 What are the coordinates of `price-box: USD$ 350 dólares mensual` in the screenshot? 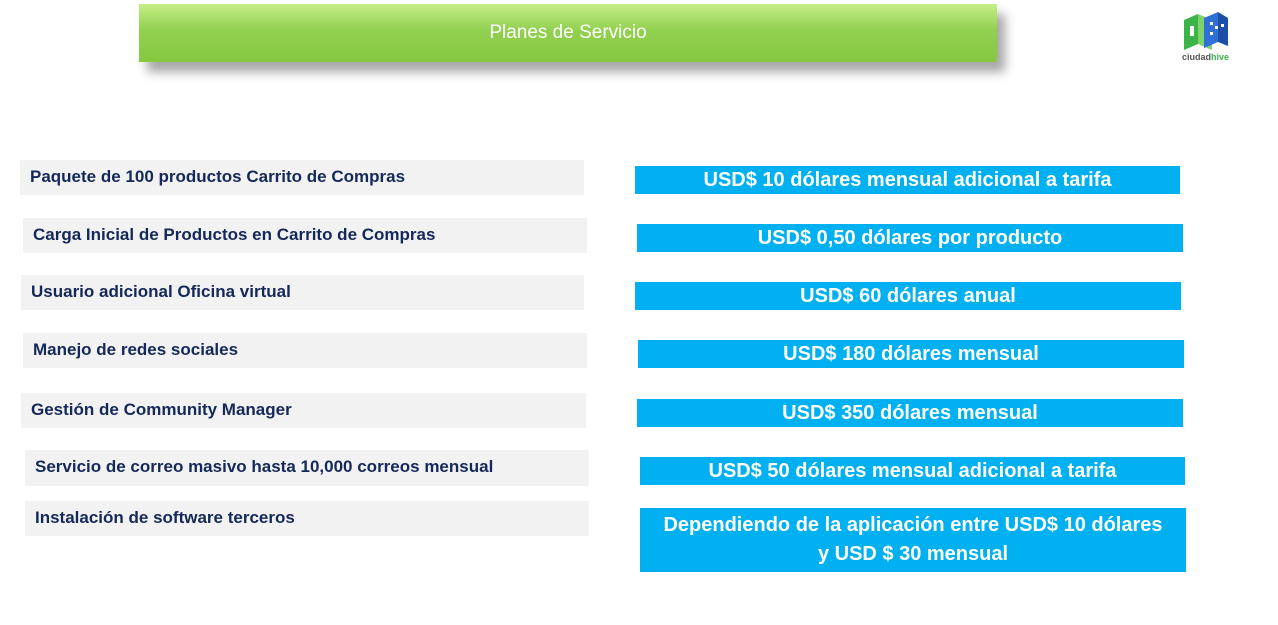 It's located at (910, 413).